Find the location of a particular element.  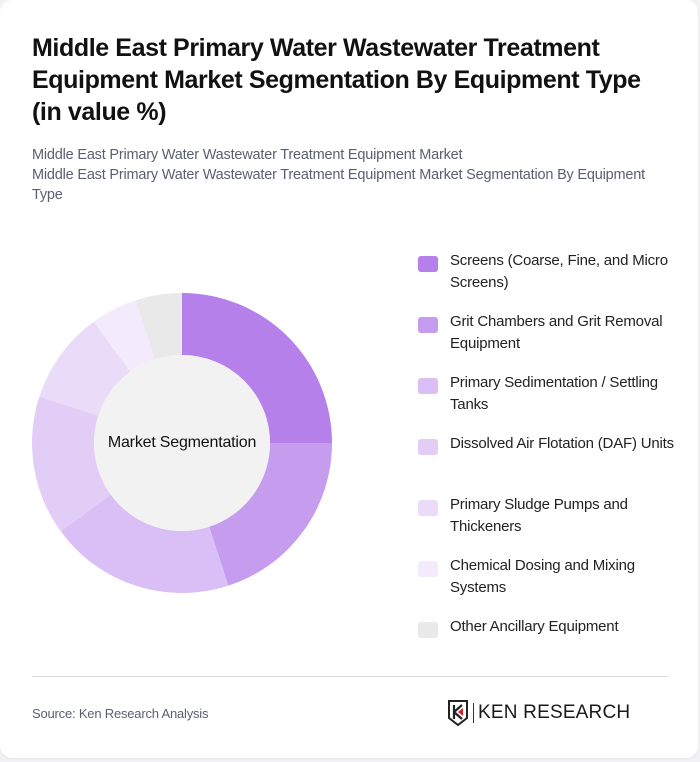

legend-label: Primary Sedimentation / Settling Tanks is located at coordinates (554, 393).